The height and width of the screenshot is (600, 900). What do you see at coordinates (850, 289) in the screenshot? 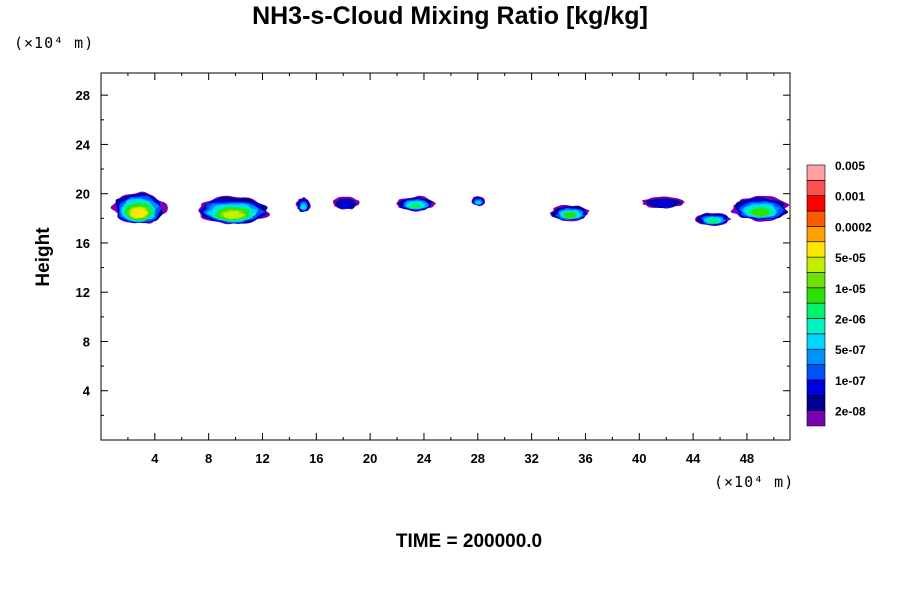
I see `colorbar-label: 1e-05` at bounding box center [850, 289].